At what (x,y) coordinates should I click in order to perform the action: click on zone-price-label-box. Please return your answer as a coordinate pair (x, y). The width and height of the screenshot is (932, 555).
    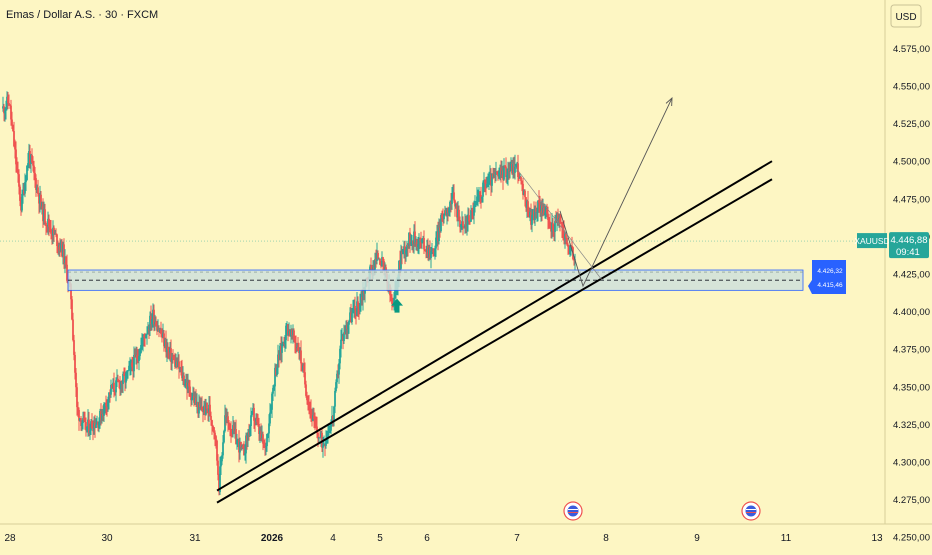
    Looking at the image, I should click on (827, 277).